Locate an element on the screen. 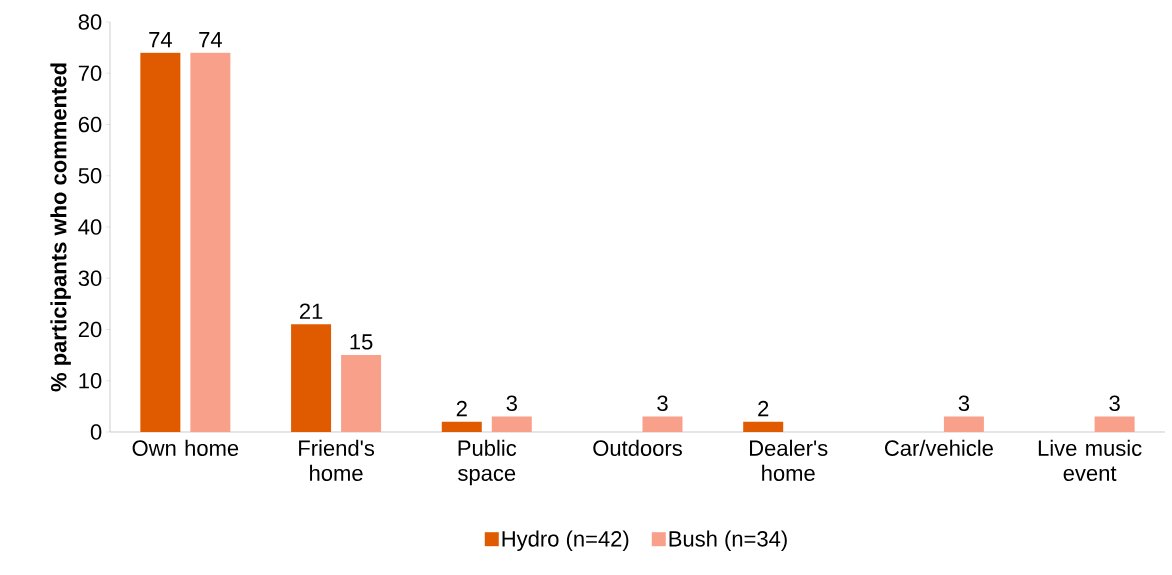 The width and height of the screenshot is (1172, 575). y-tick-label: 50 is located at coordinates (90, 175).